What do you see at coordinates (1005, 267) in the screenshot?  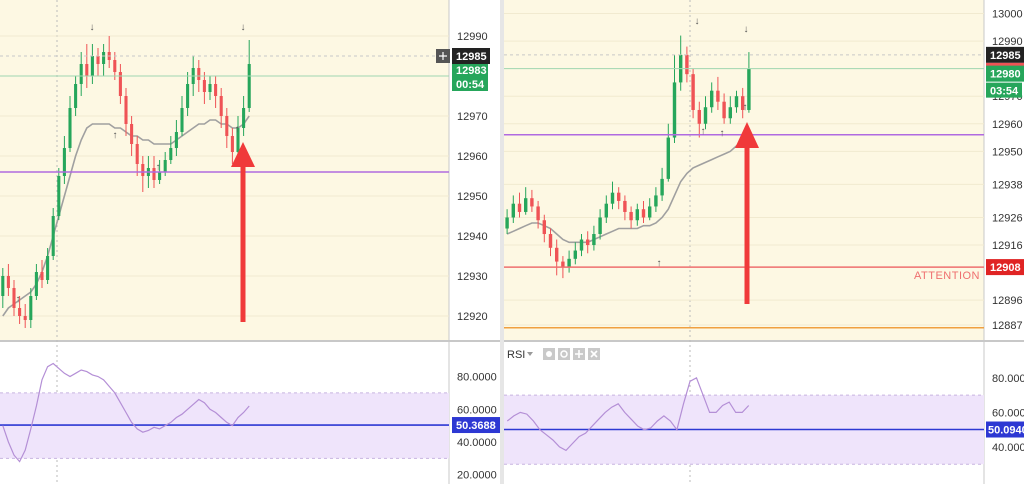 I see `alert-price-tag-box` at bounding box center [1005, 267].